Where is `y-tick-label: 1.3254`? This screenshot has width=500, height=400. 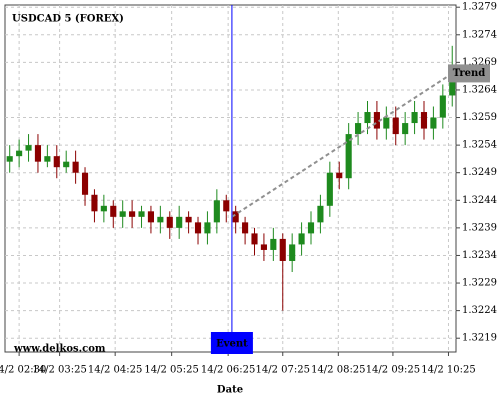
y-tick-label: 1.3254 is located at coordinates (479, 145).